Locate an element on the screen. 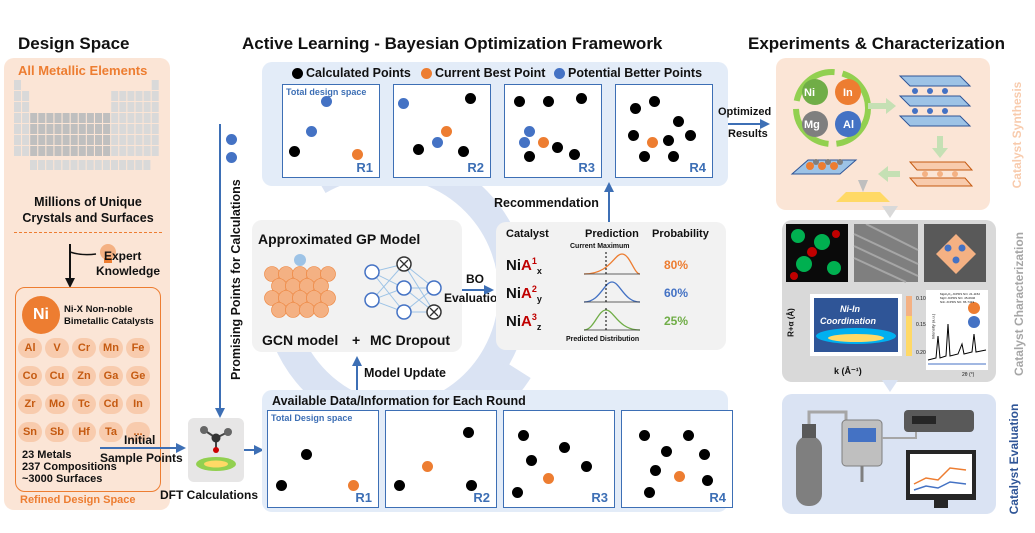 This screenshot has height=533, width=1035. header-probability: Probability is located at coordinates (680, 234).